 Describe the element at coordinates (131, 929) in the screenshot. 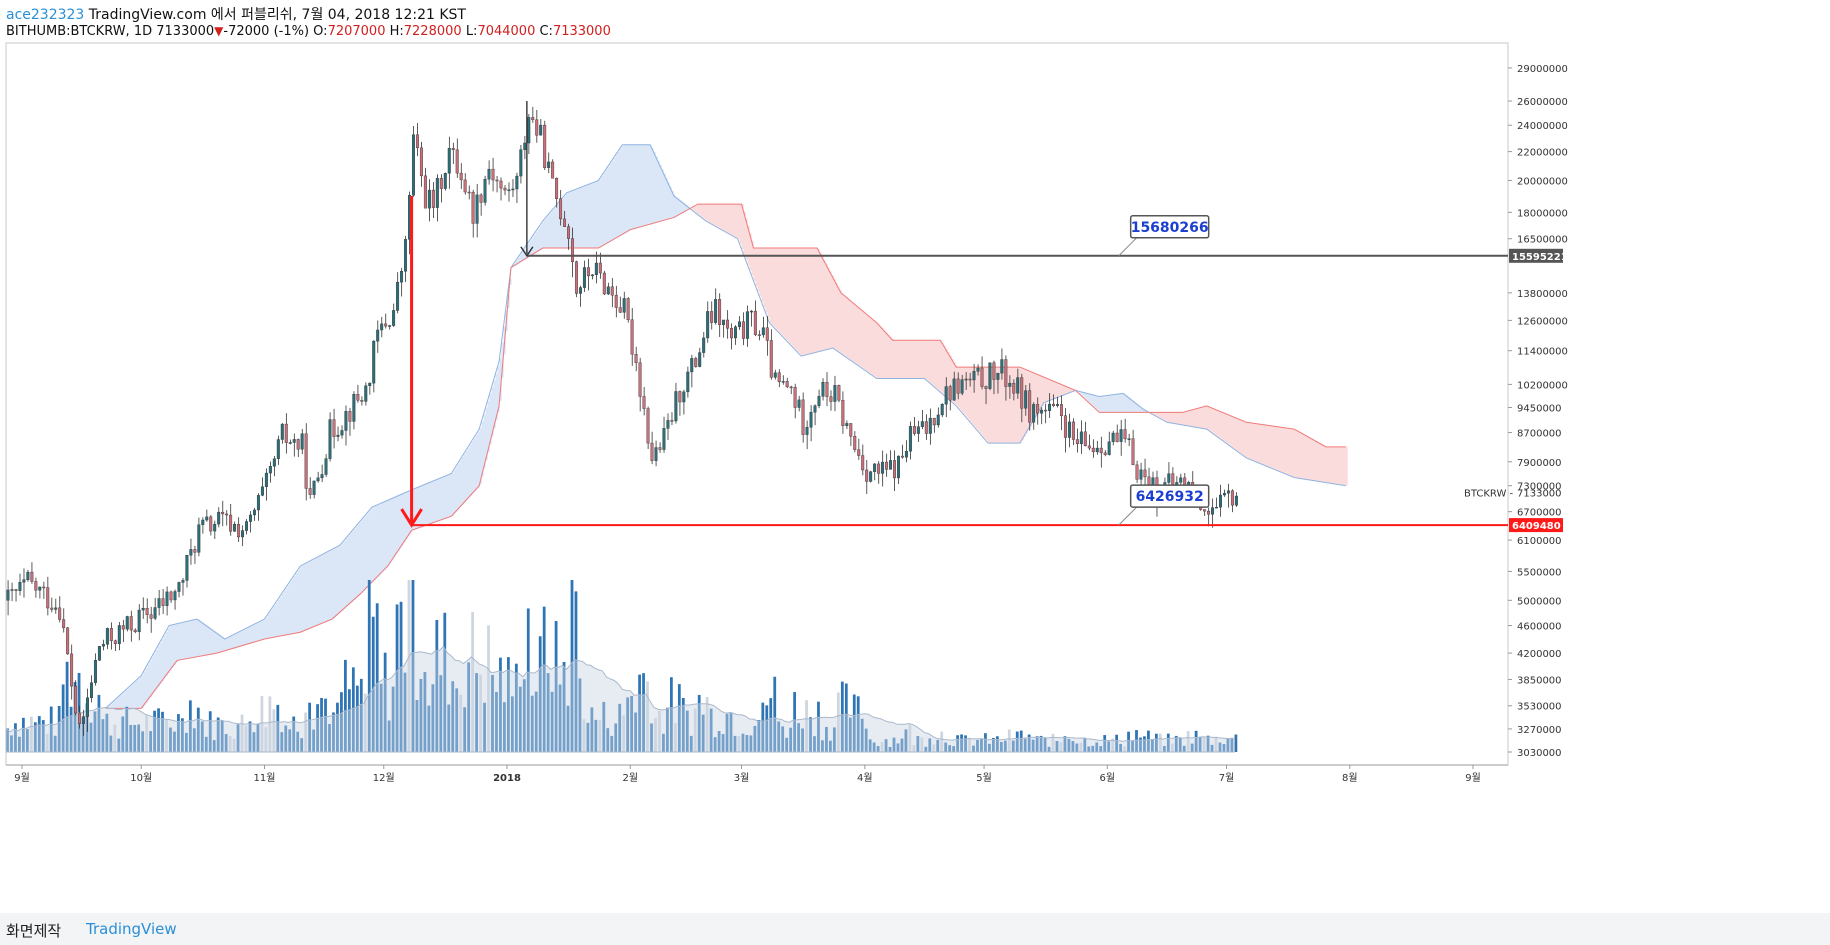

I see `tradingview-brand-link: TradingView` at that location.